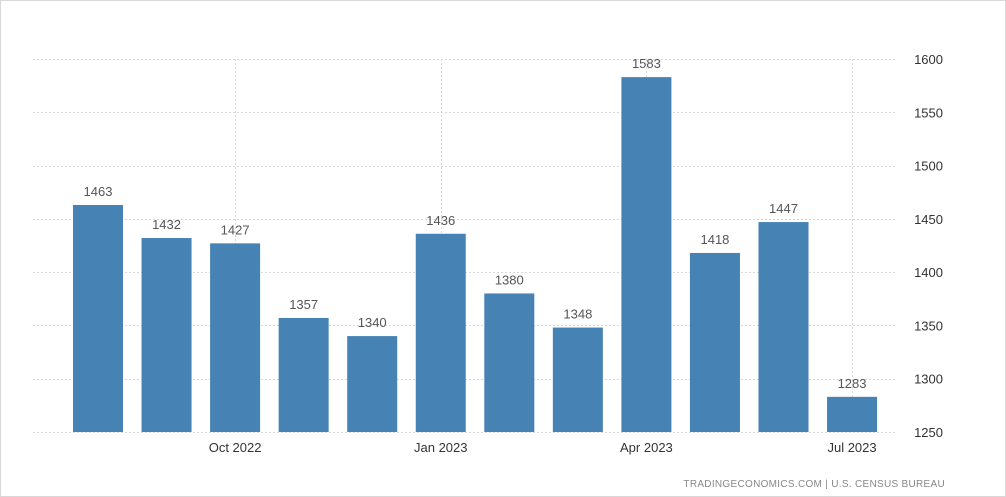  What do you see at coordinates (509, 279) in the screenshot?
I see `bar-value-label: 1380` at bounding box center [509, 279].